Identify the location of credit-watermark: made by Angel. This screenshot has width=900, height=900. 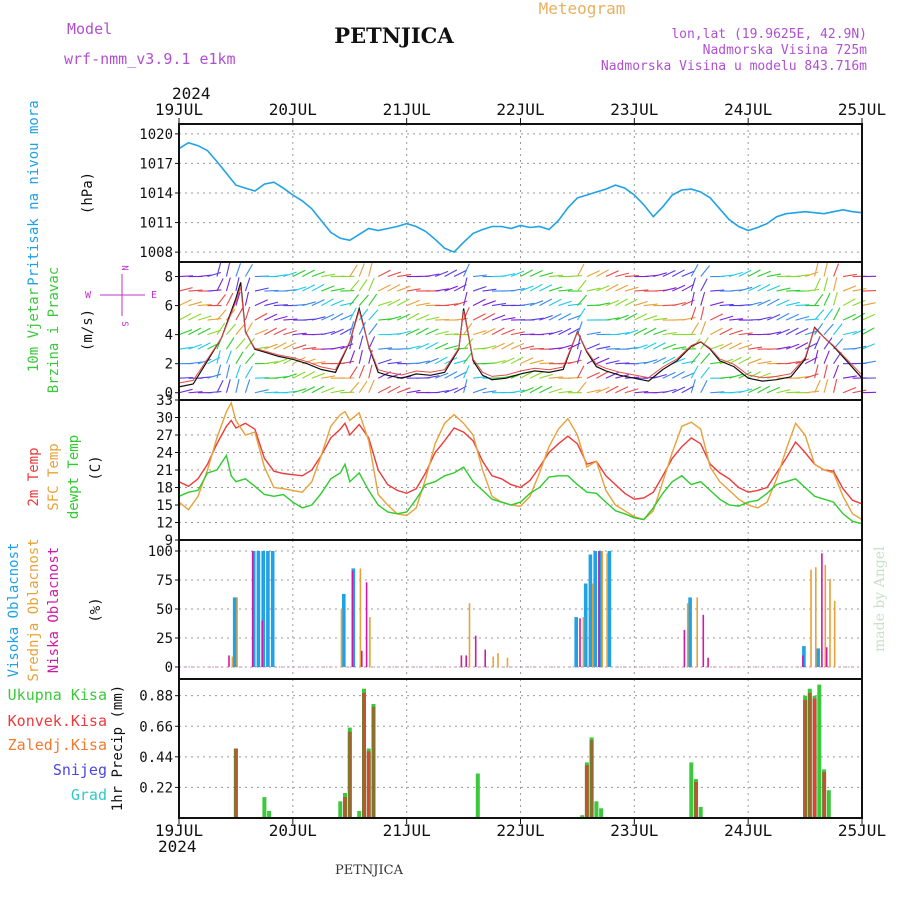
(880, 599).